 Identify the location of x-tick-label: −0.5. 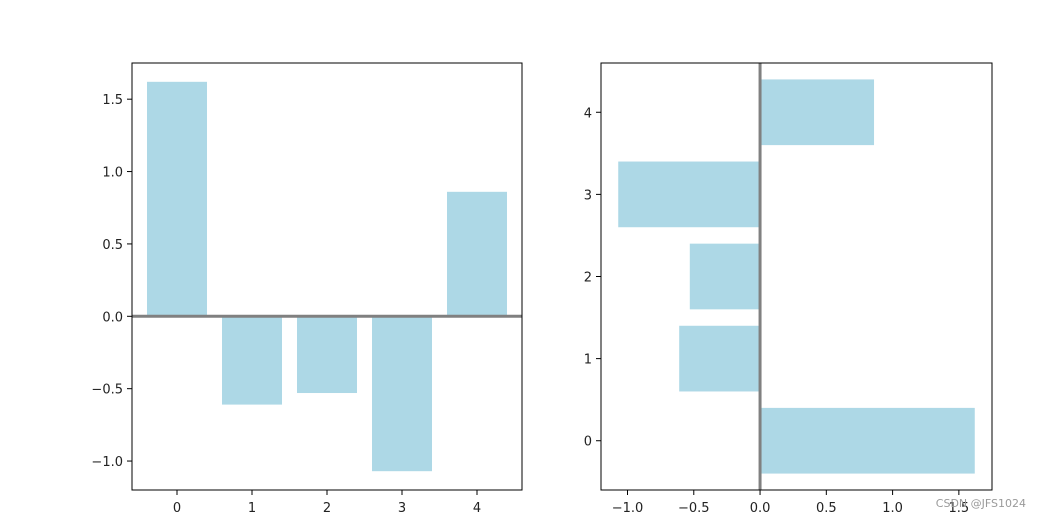
(694, 508).